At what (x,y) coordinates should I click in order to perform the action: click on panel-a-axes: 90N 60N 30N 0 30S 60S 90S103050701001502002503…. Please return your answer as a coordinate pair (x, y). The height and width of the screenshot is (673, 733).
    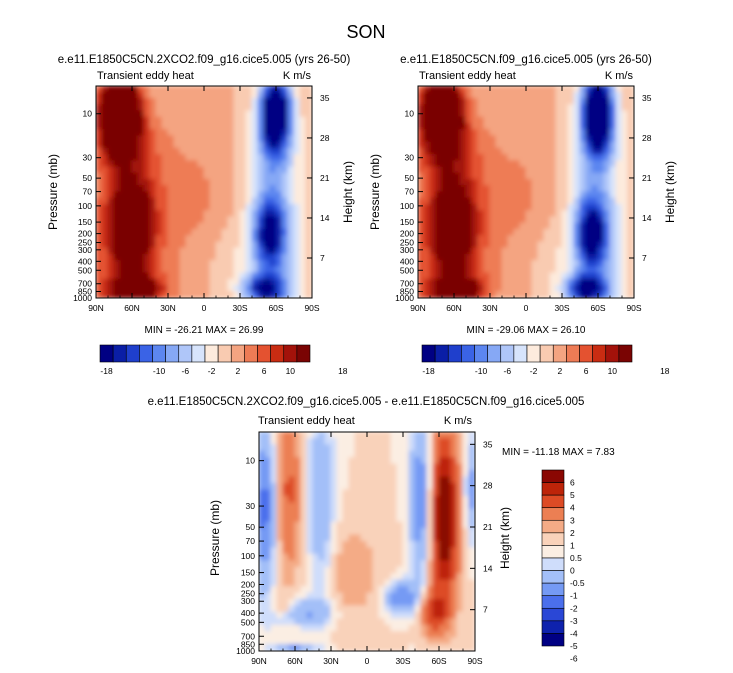
    Looking at the image, I should click on (201, 199).